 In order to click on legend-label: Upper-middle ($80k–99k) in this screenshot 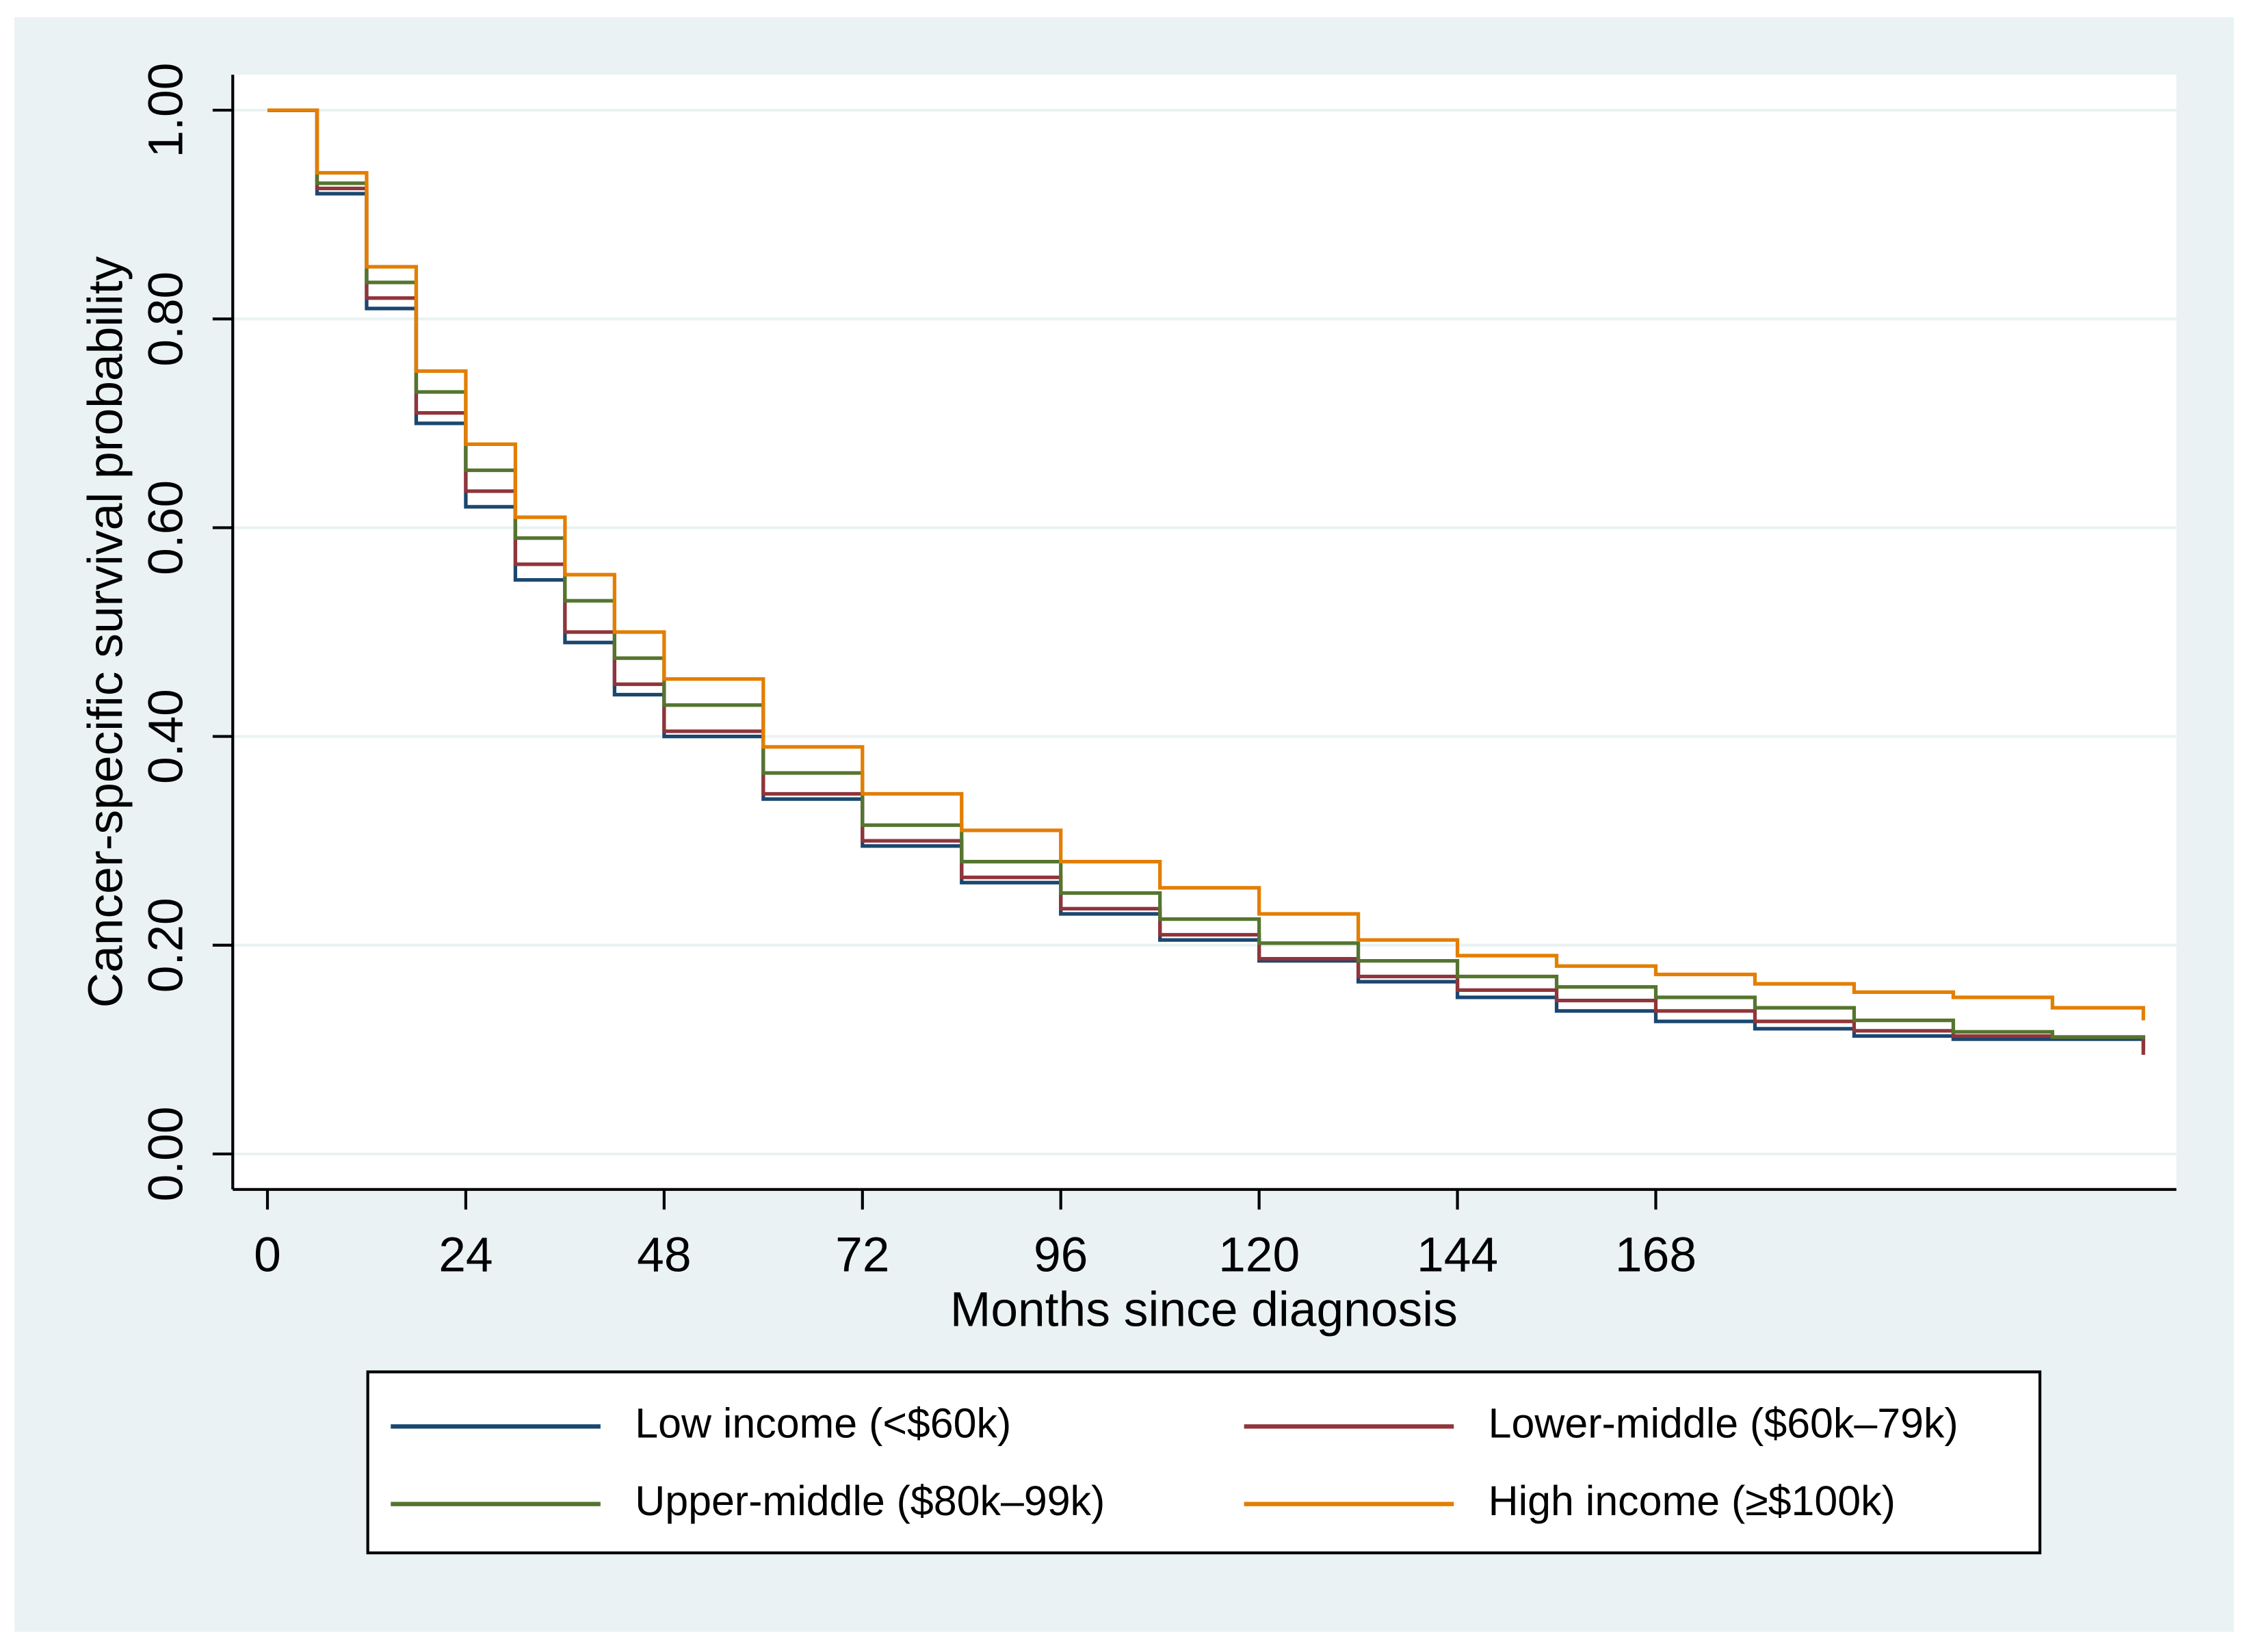, I will do `click(870, 1501)`.